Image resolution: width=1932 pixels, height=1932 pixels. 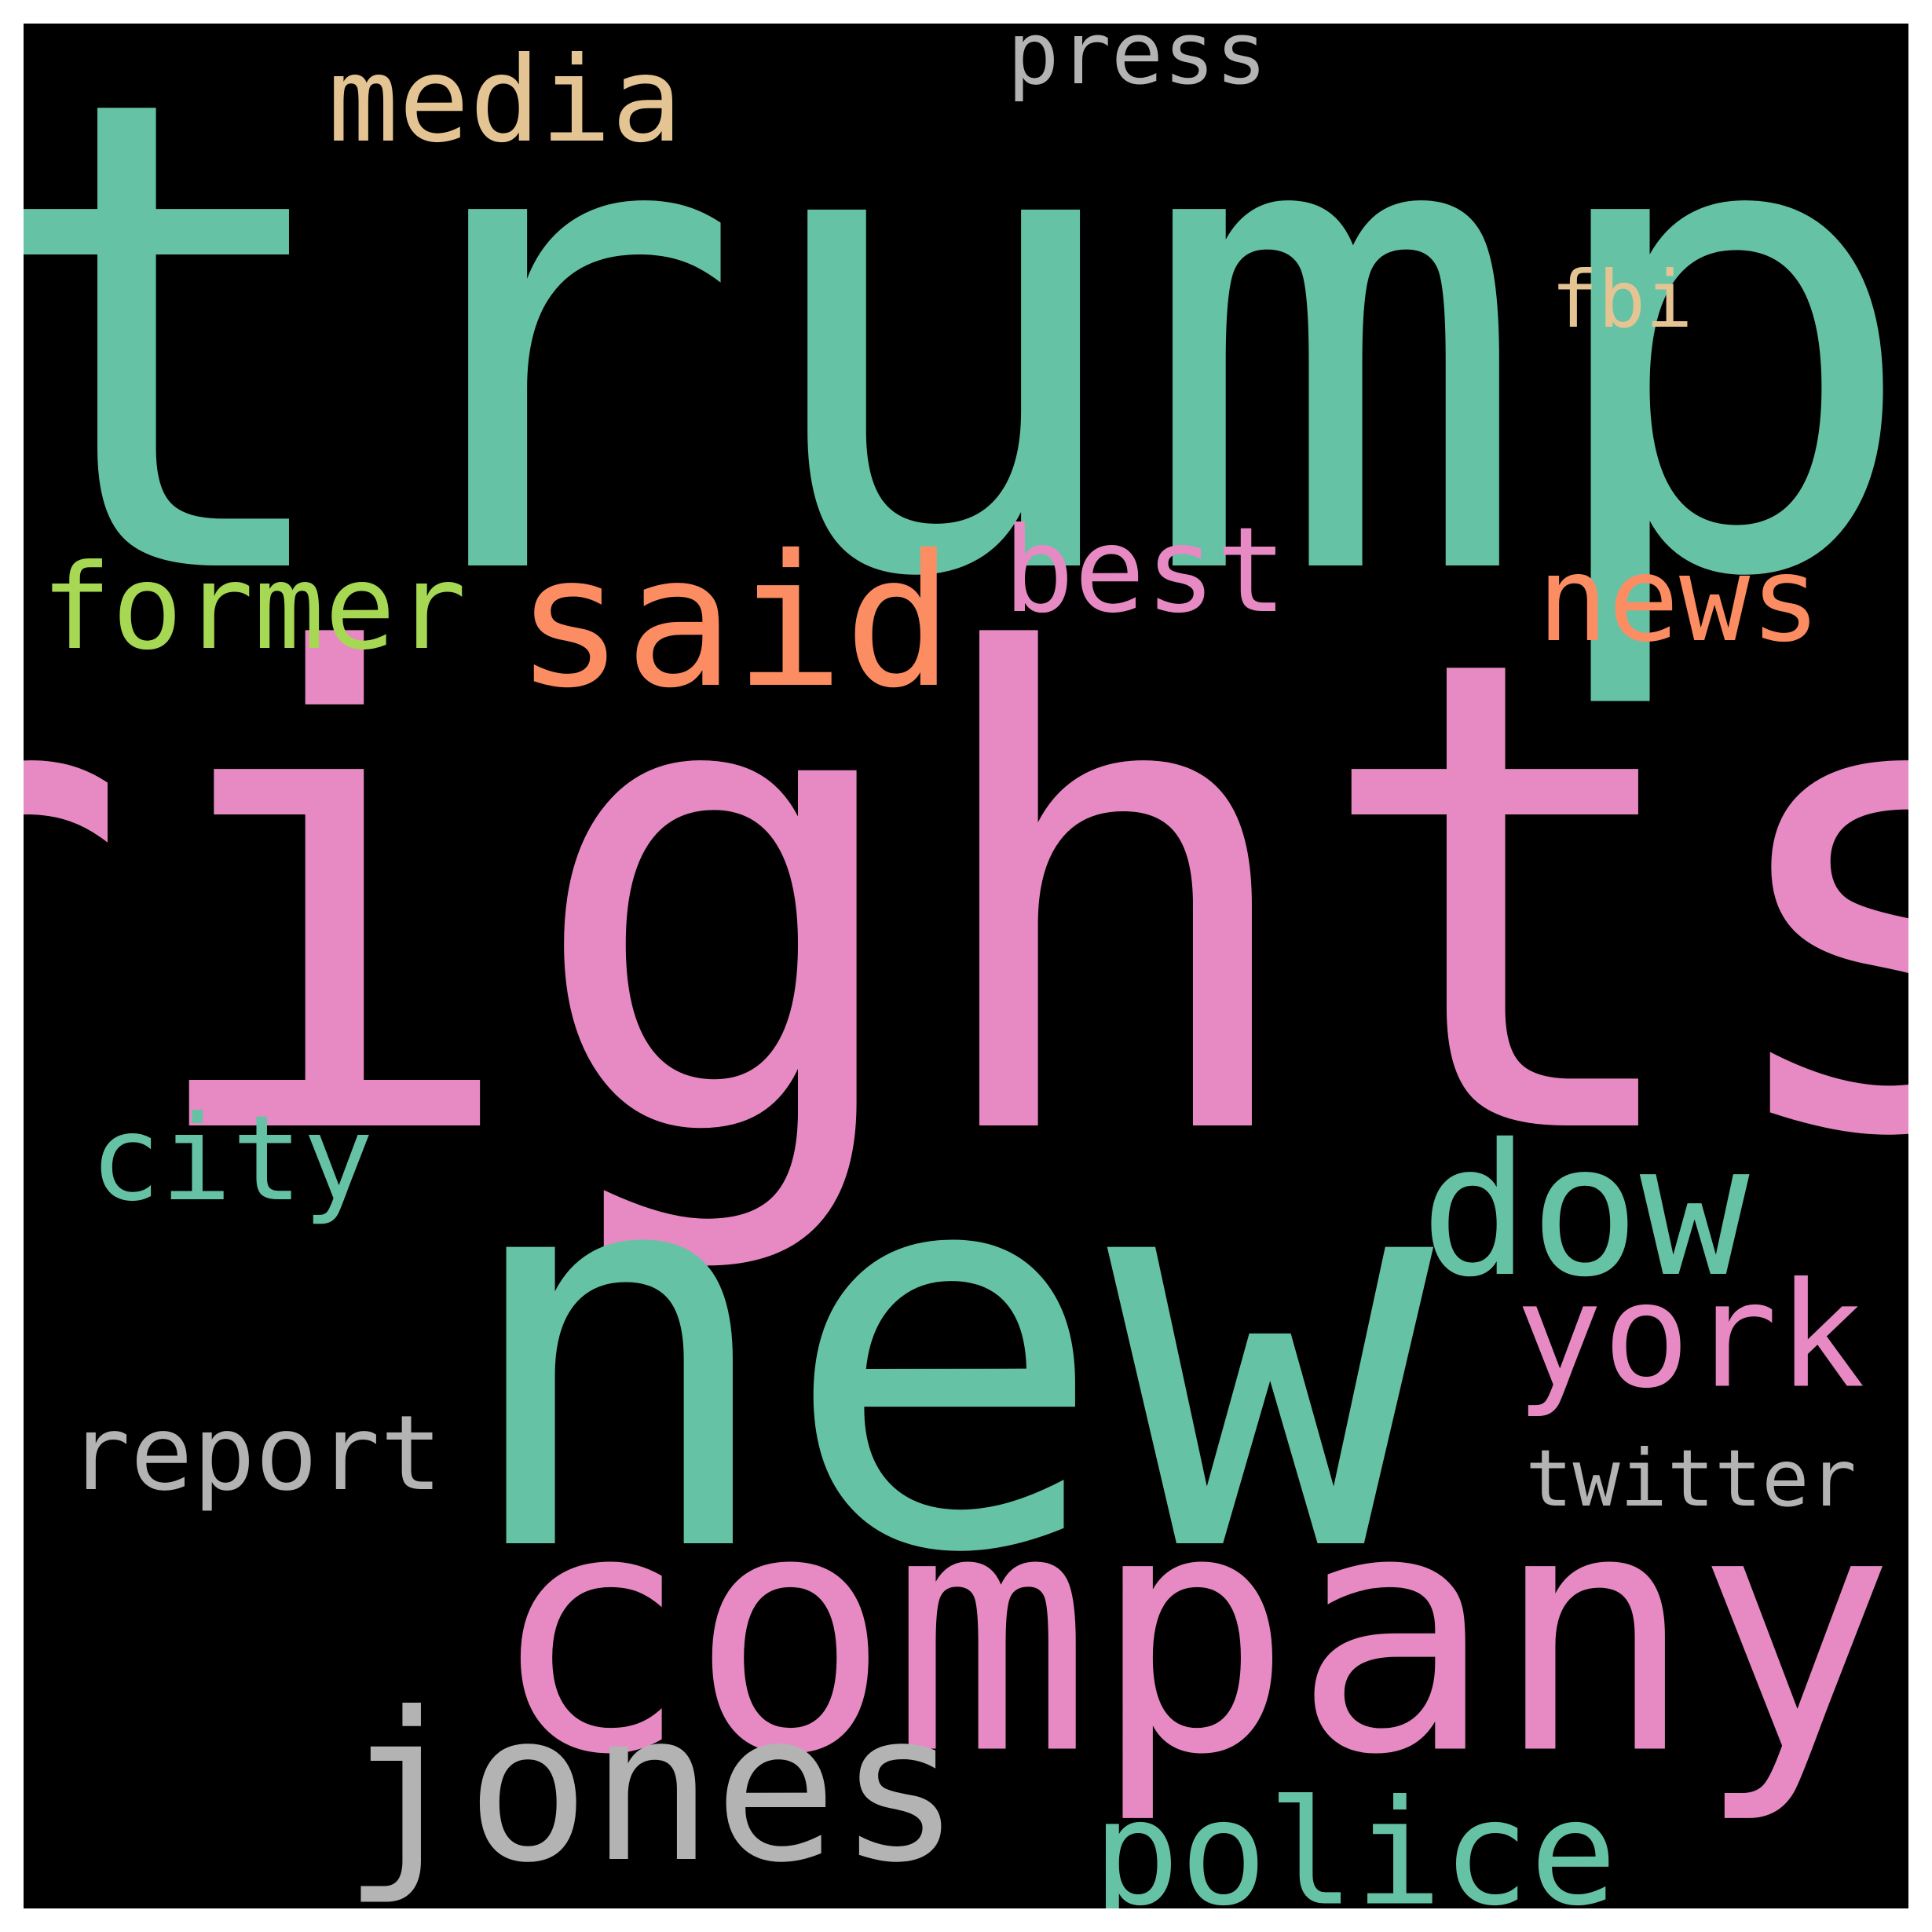 What do you see at coordinates (1145, 571) in the screenshot?
I see `word-best: best` at bounding box center [1145, 571].